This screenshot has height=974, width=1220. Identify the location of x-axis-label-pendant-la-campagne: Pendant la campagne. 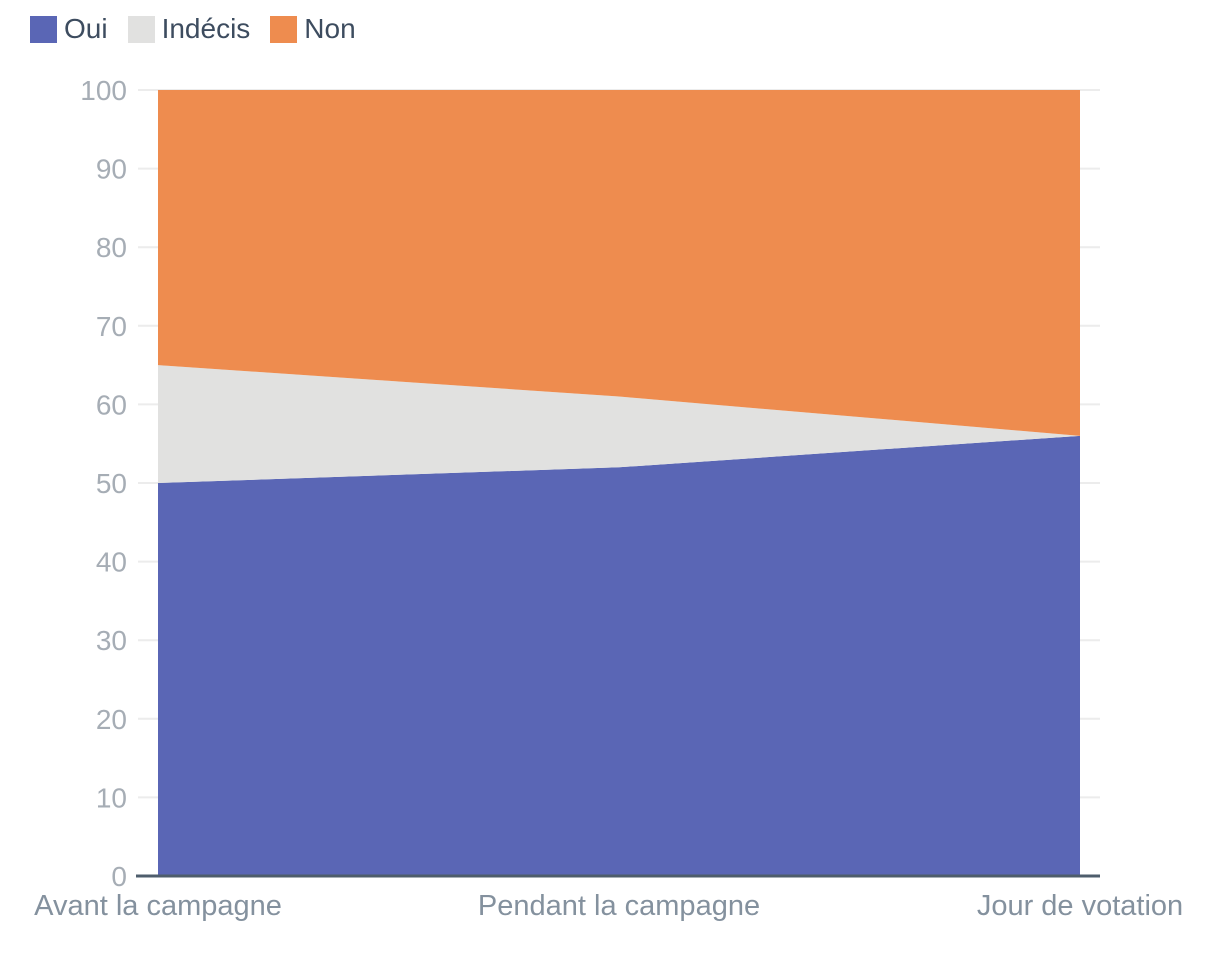
(619, 906).